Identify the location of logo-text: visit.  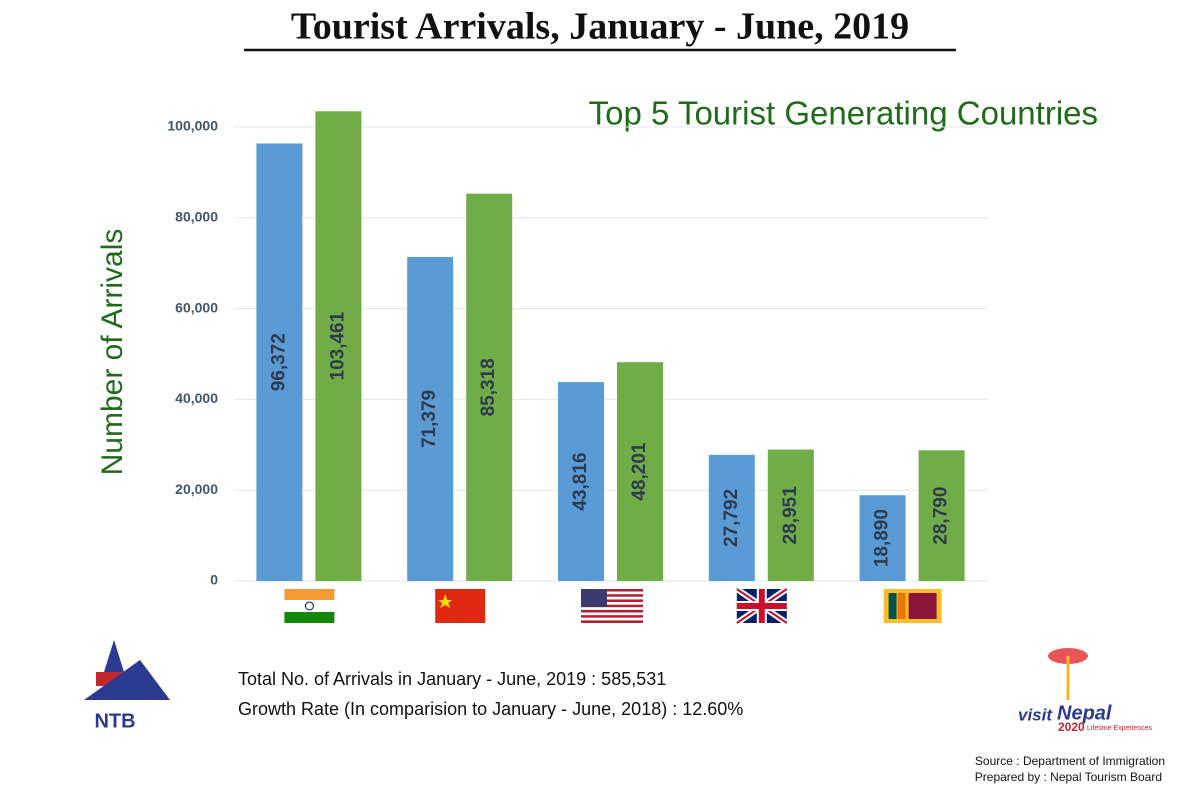
(1035, 714).